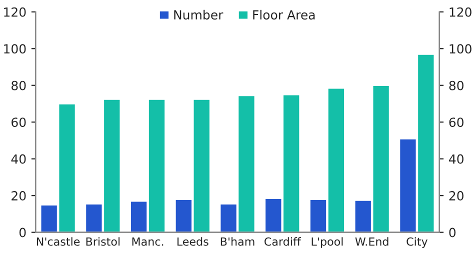 The image size is (475, 264). What do you see at coordinates (371, 241) in the screenshot?
I see `x-tick-label: W.End` at bounding box center [371, 241].